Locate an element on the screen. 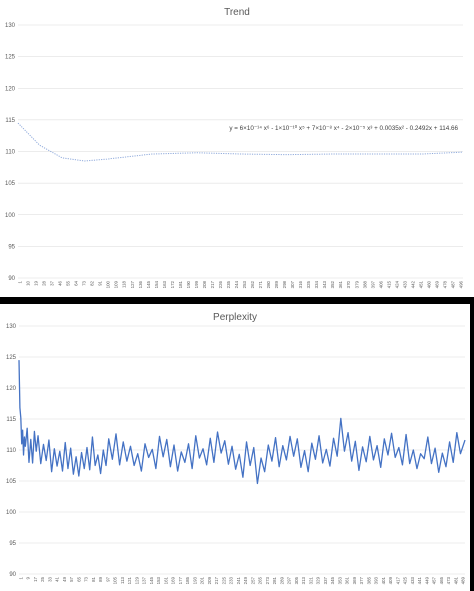 The height and width of the screenshot is (591, 474). x-tick-label: 379 is located at coordinates (356, 284).